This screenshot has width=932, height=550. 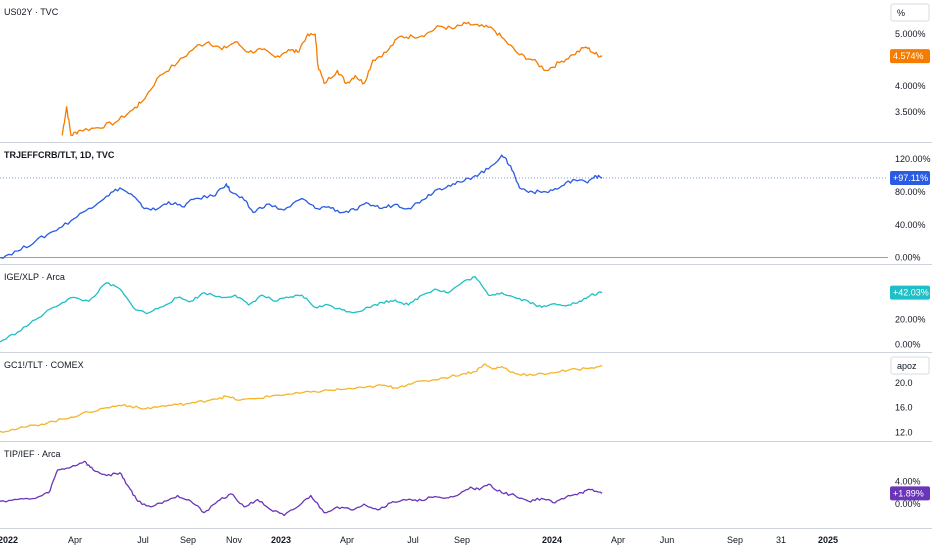 What do you see at coordinates (910, 112) in the screenshot?
I see `y-tick-label: 3.500%` at bounding box center [910, 112].